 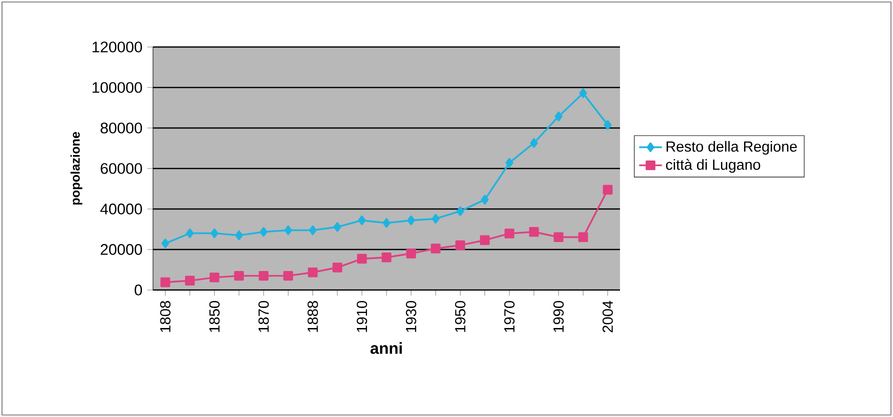 What do you see at coordinates (386, 348) in the screenshot?
I see `x-axis-title: anni` at bounding box center [386, 348].